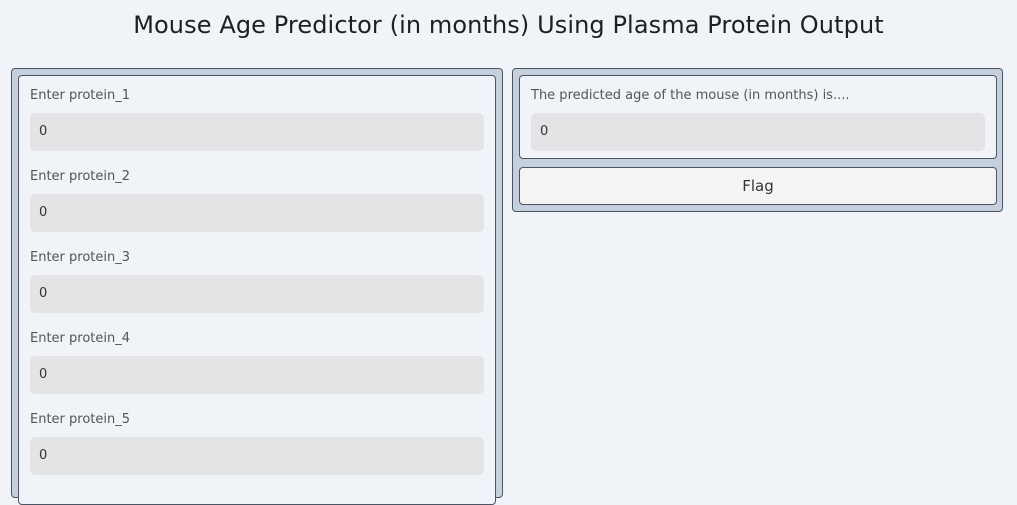 The height and width of the screenshot is (505, 1017). I want to click on protein-5-input: 0, so click(257, 456).